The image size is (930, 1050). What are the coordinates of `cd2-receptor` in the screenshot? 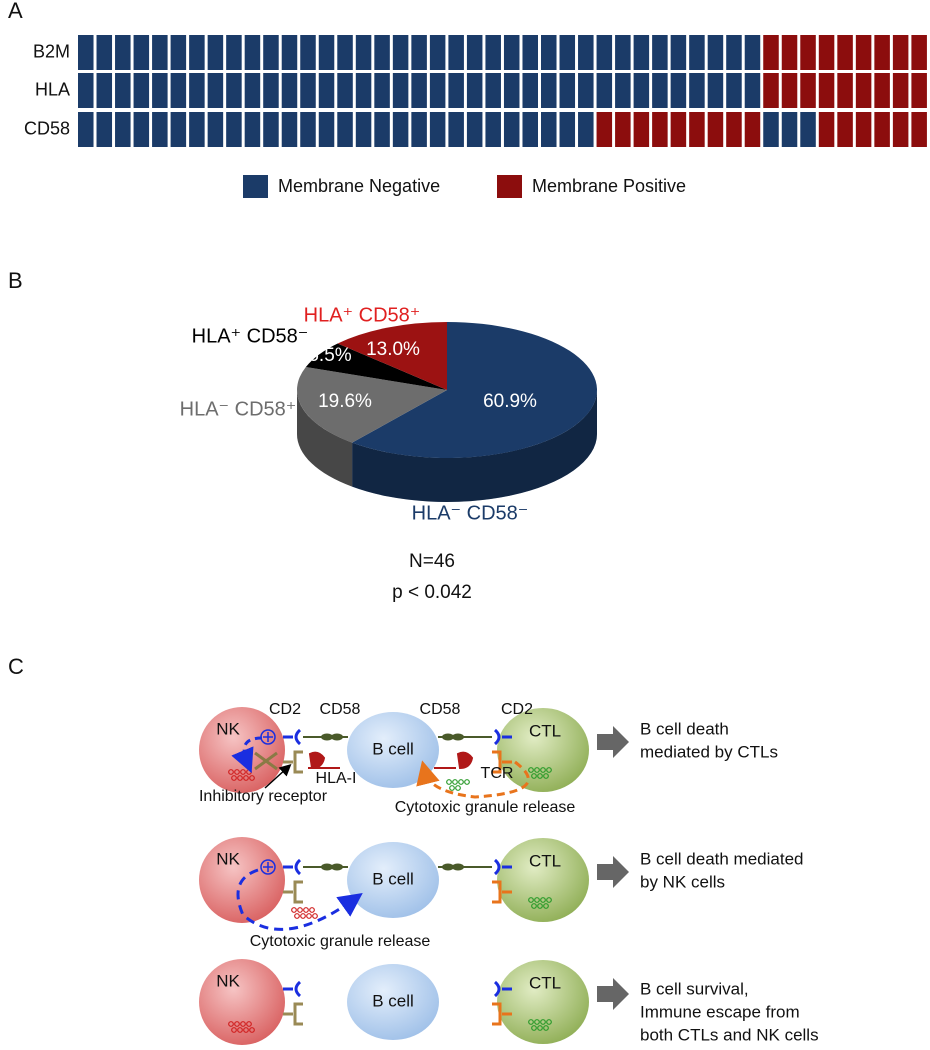 It's located at (292, 989).